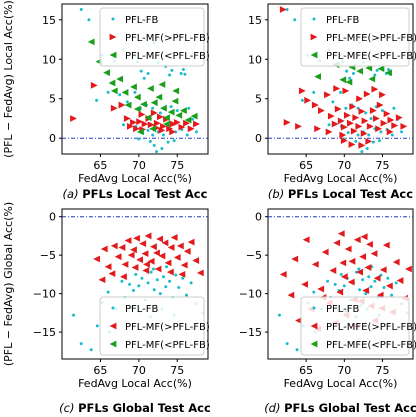  What do you see at coordinates (340, 194) in the screenshot?
I see `panel-caption: (b) PFLs Local Test Acc` at bounding box center [340, 194].